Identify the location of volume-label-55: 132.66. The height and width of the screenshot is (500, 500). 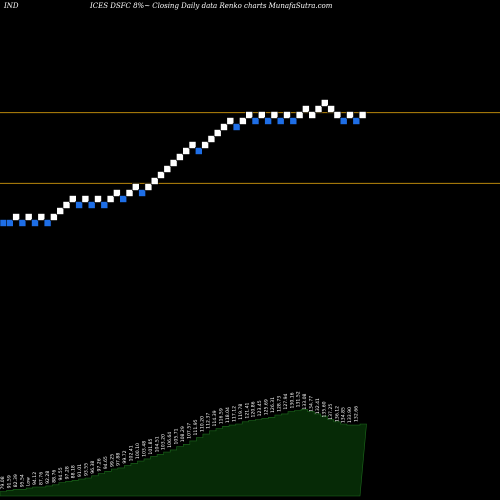
(357, 414).